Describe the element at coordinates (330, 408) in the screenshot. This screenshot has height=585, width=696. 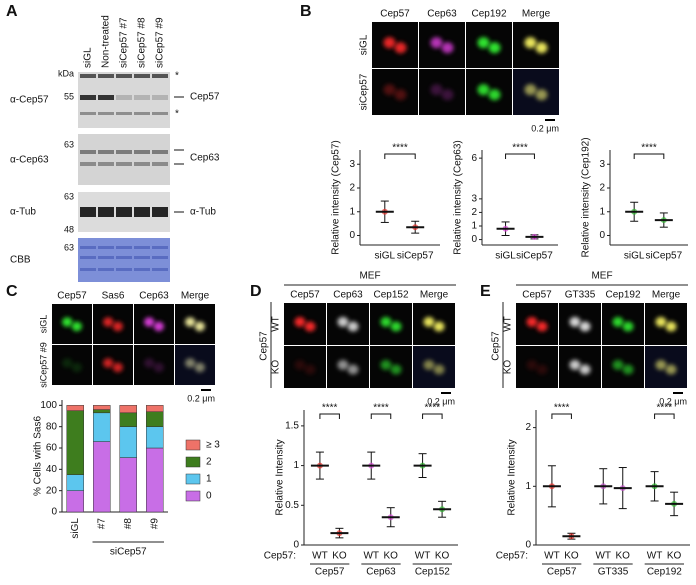
I see `significance: ****` at that location.